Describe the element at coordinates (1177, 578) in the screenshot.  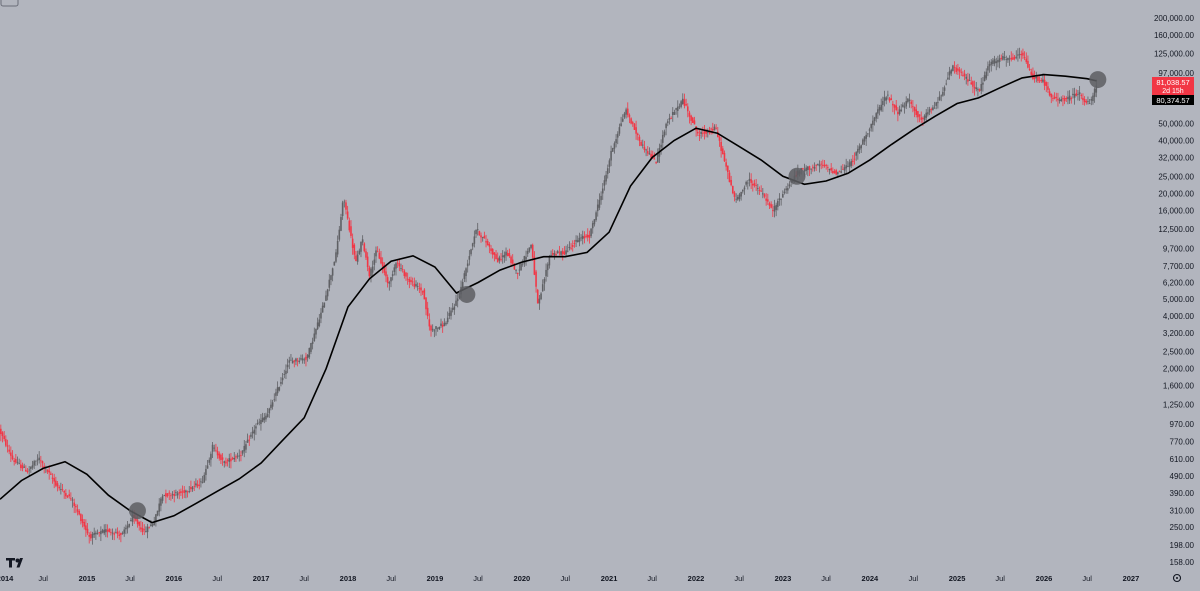
I see `settings-gear-icon` at that location.